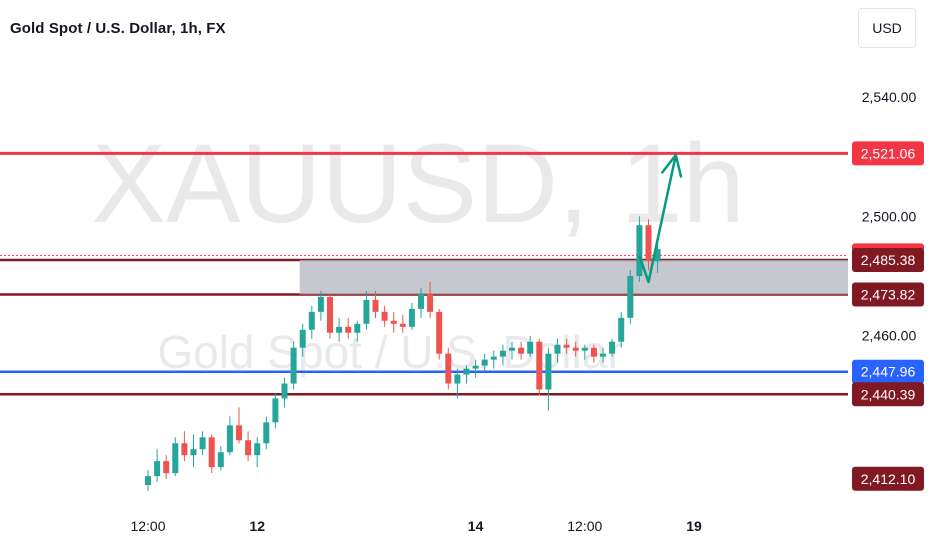 Image resolution: width=932 pixels, height=550 pixels. What do you see at coordinates (389, 352) in the screenshot?
I see `watermark-description: Gold Spot / U.S. Dollar` at bounding box center [389, 352].